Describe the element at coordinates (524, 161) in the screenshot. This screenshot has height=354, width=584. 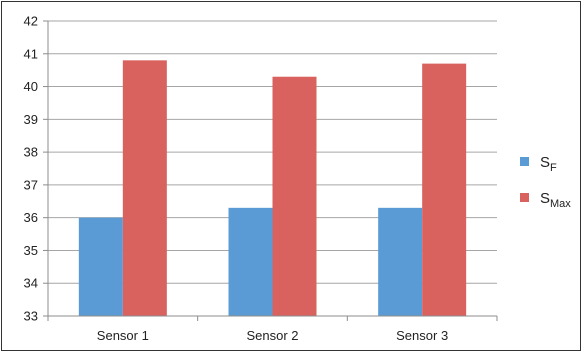
I see `legend-swatch-sf` at that location.